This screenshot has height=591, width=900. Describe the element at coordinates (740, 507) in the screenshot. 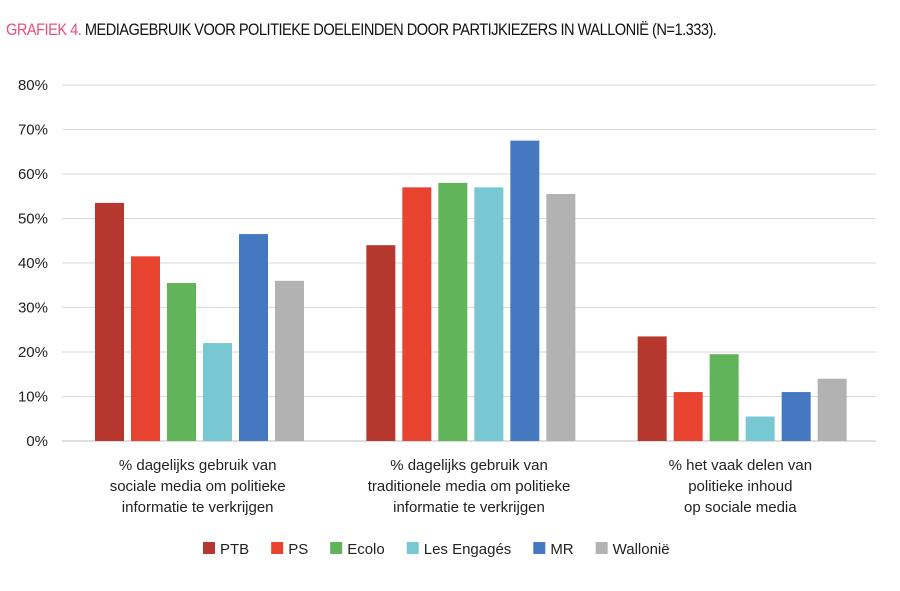

I see `category-label: op sociale media` at that location.